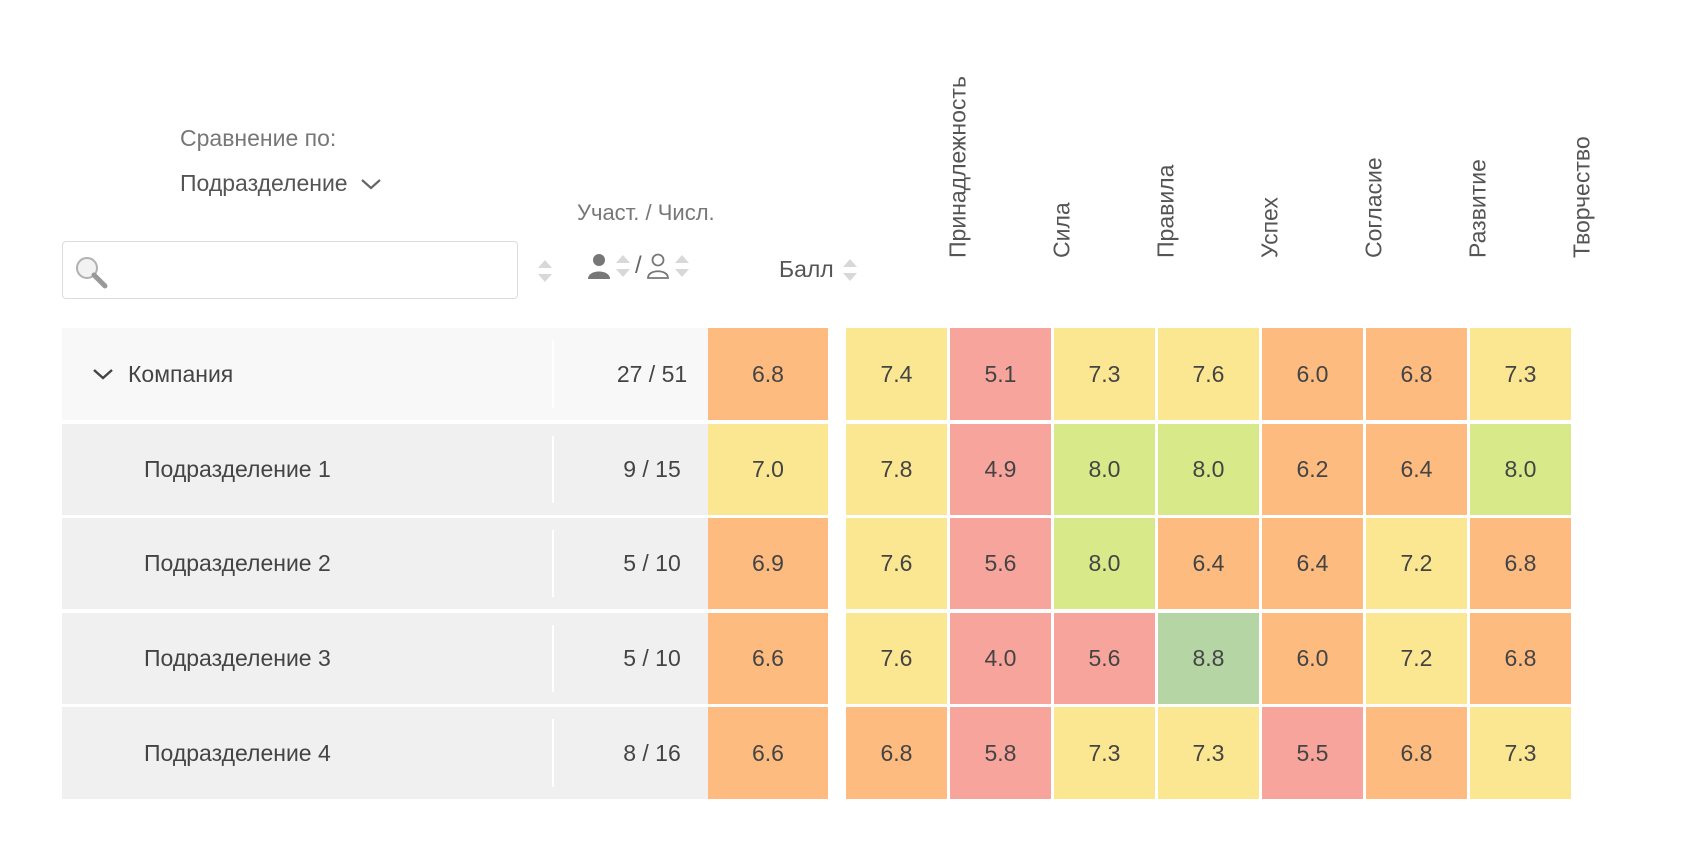  Describe the element at coordinates (92, 273) in the screenshot. I see `search-icon` at that location.